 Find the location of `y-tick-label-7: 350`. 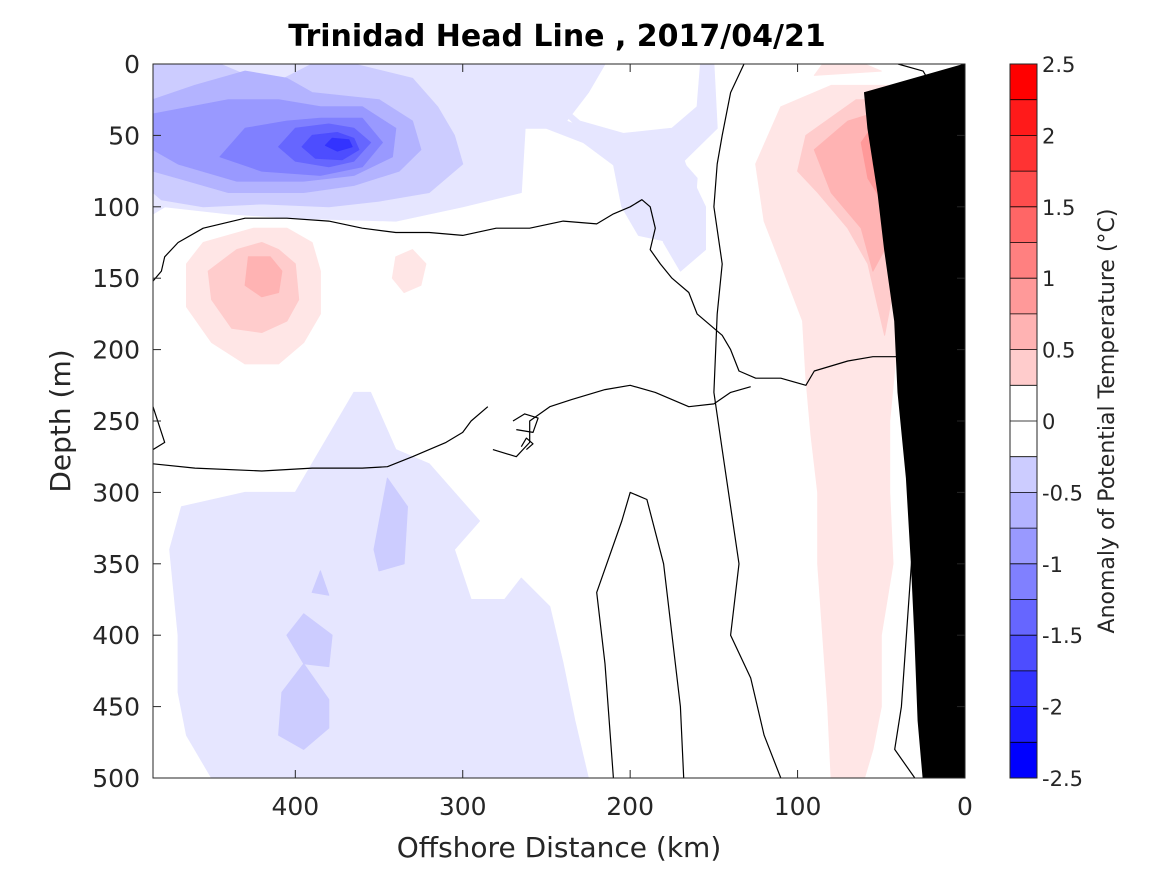

y-tick-label-7: 350 is located at coordinates (116, 564).